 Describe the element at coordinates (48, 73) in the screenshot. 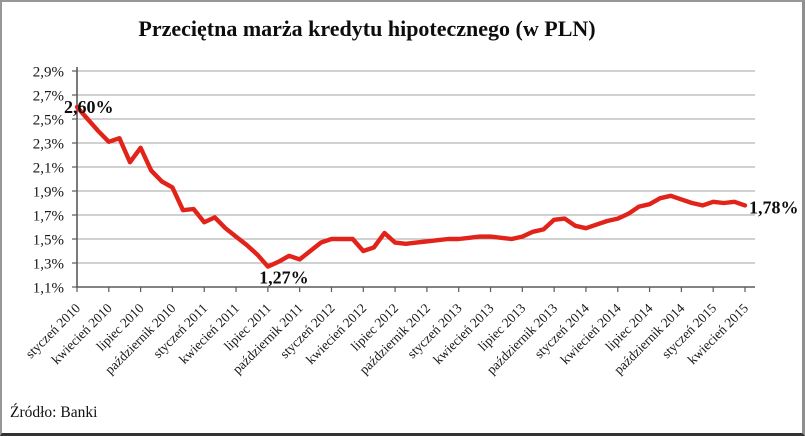

I see `y-tick-label: 2,9%` at that location.